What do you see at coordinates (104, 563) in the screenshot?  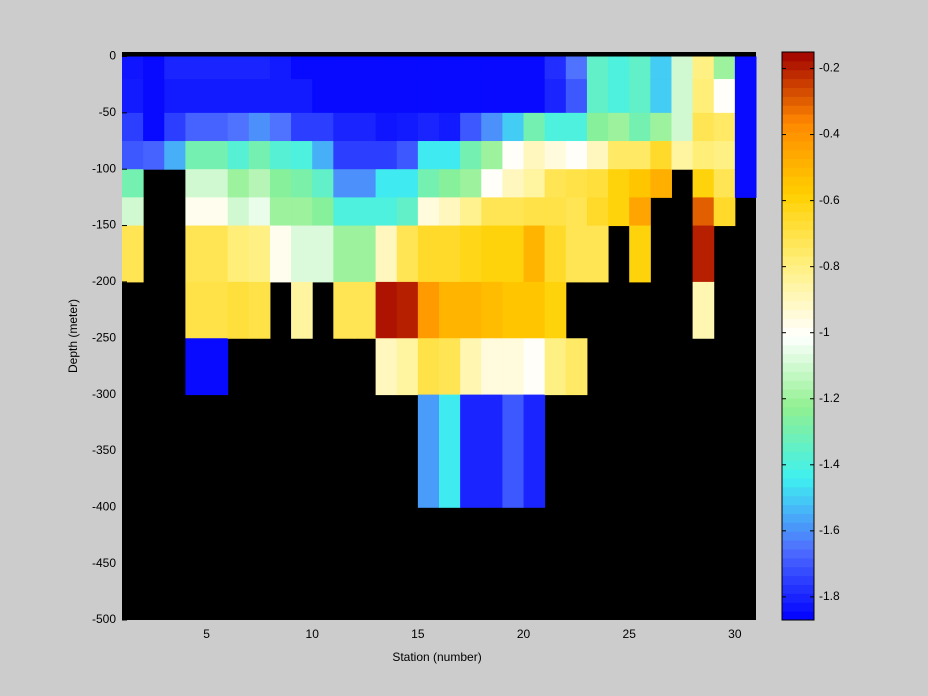 I see `y-tick-label: -450` at bounding box center [104, 563].